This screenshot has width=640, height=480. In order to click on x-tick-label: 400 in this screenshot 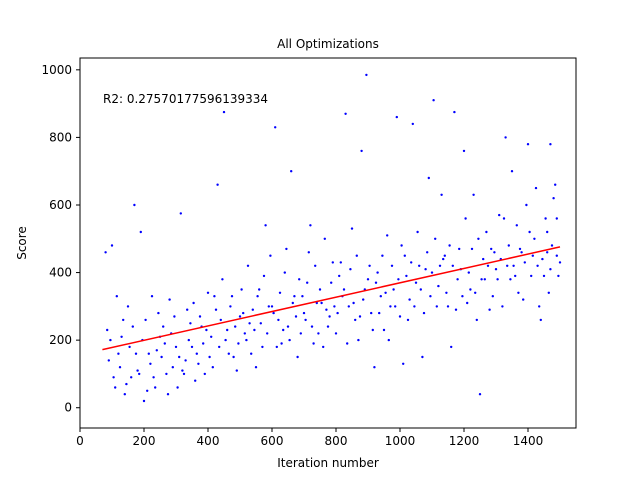, I will do `click(208, 441)`.